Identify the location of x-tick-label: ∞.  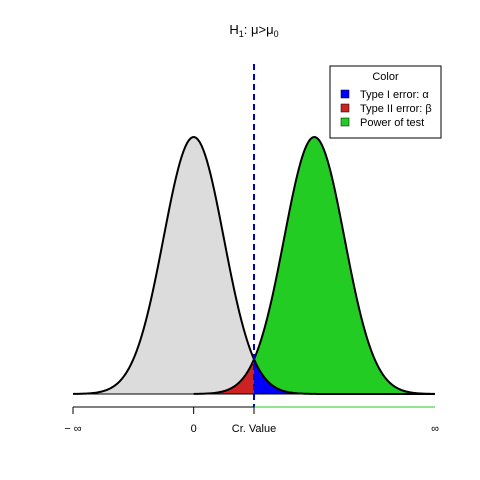
(435, 429).